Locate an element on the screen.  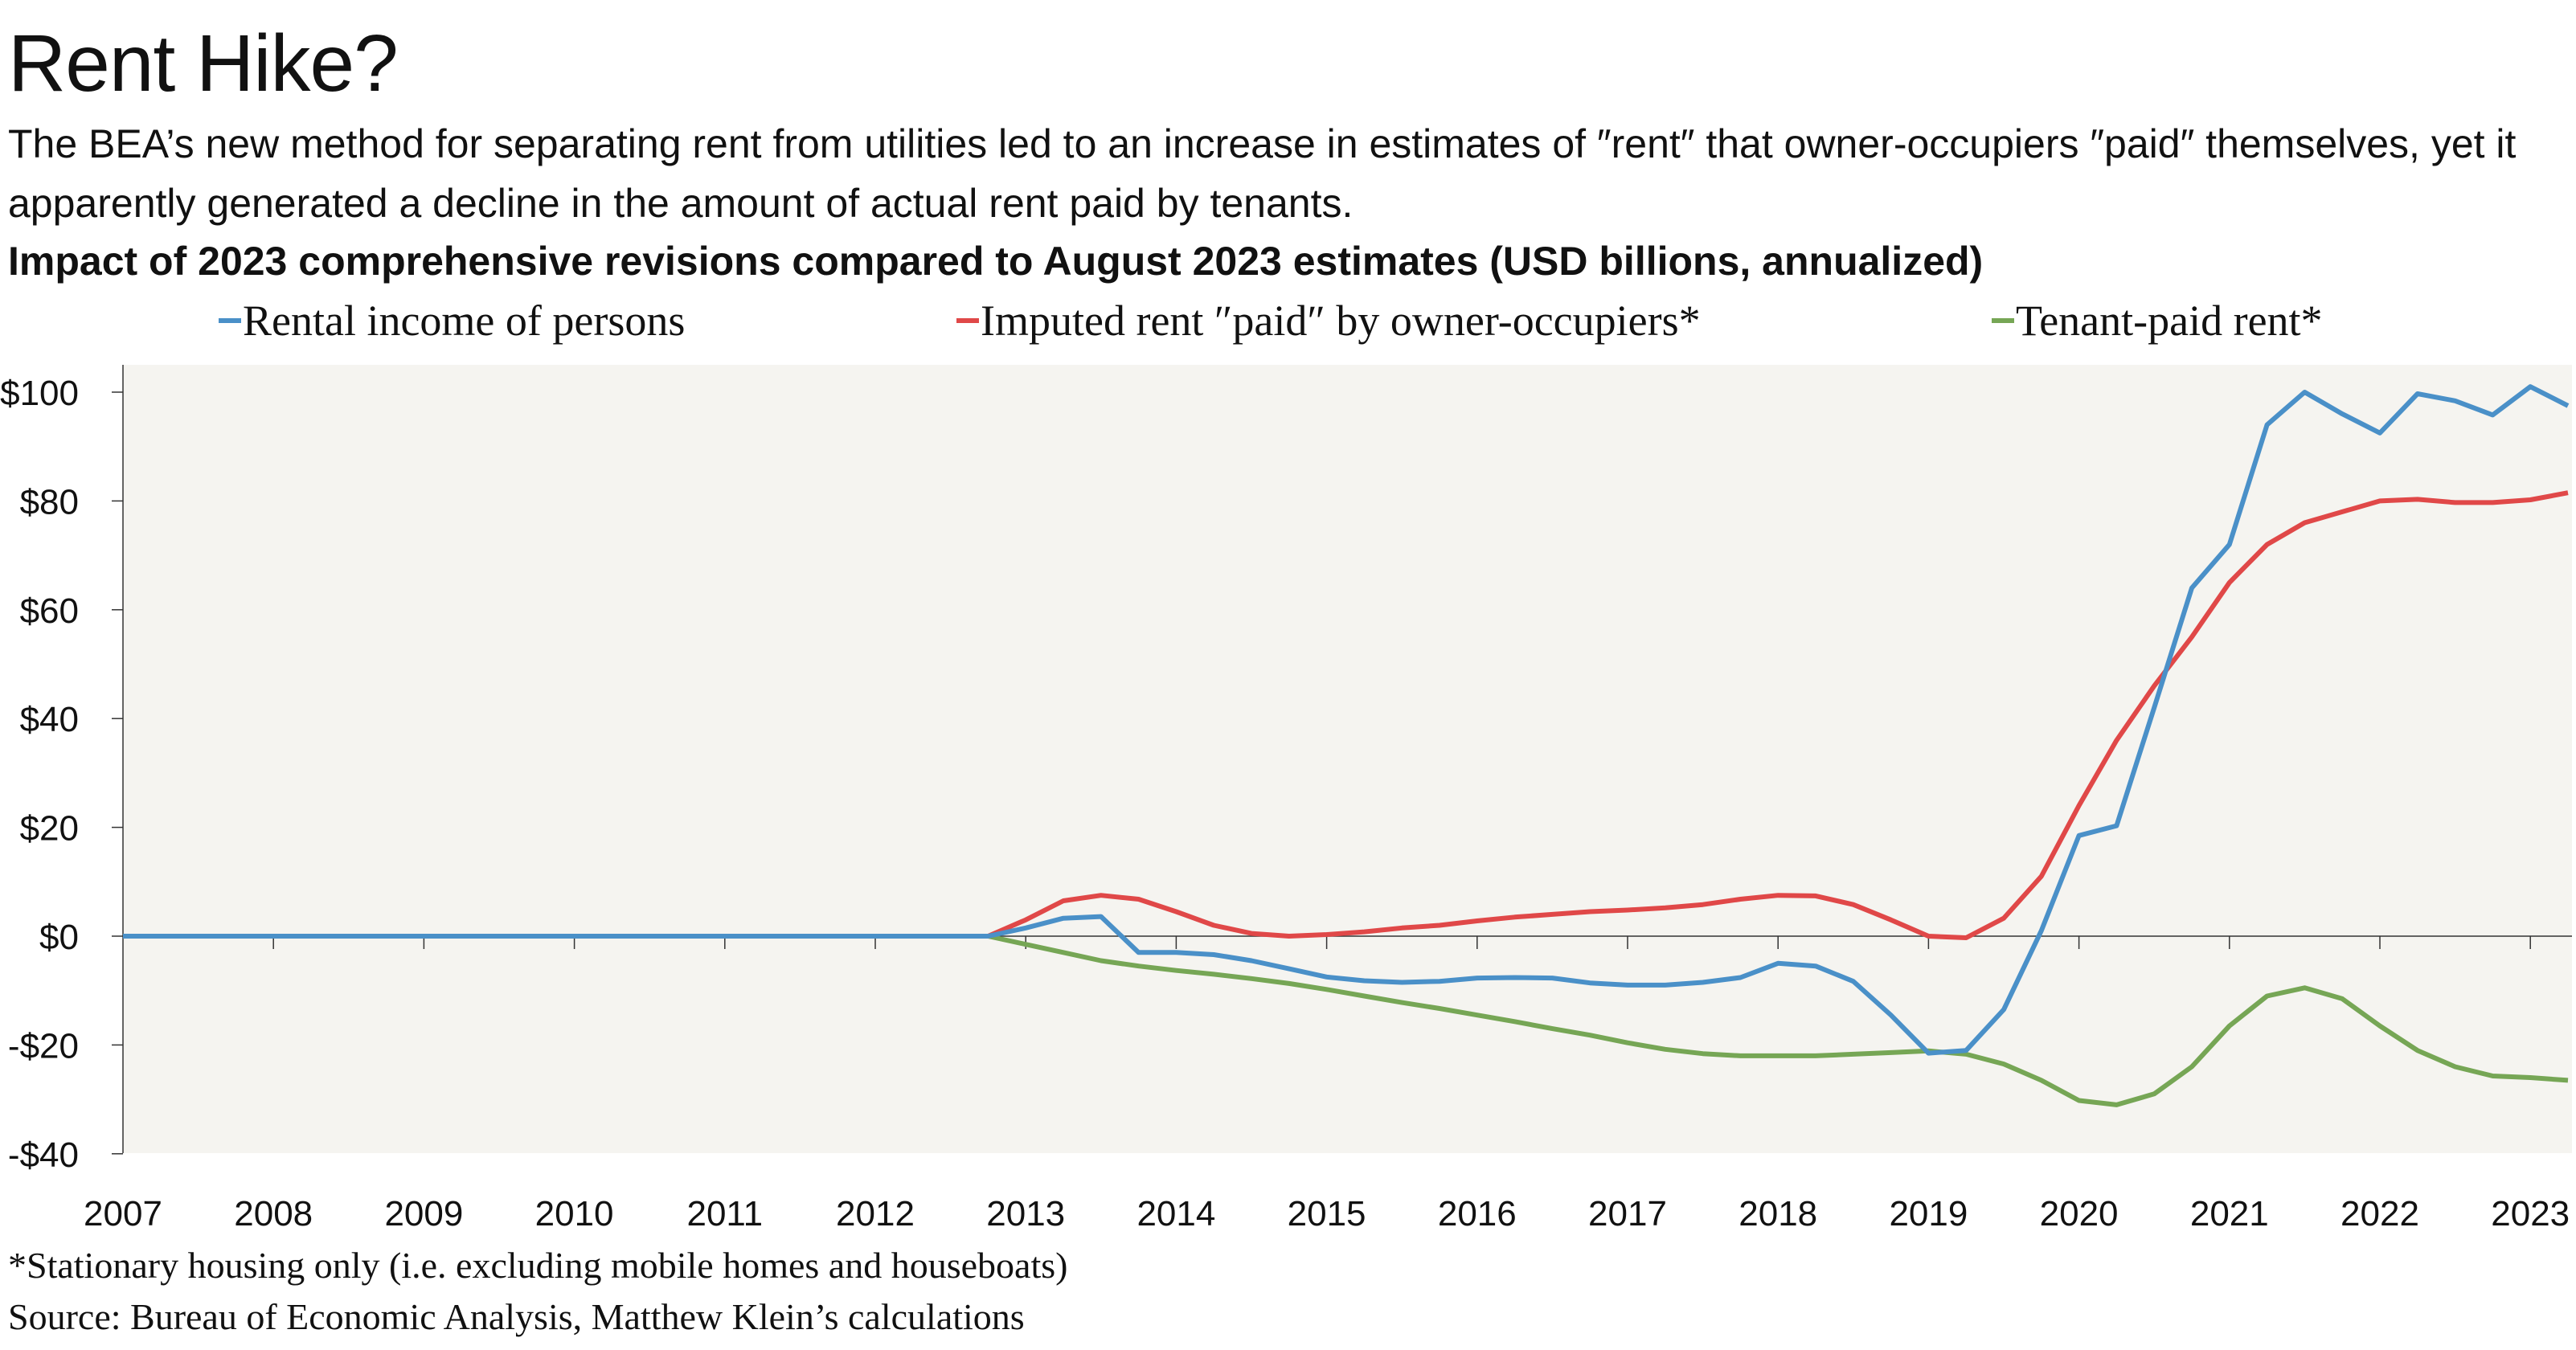
x-tick-label: 2018 is located at coordinates (1777, 1214).